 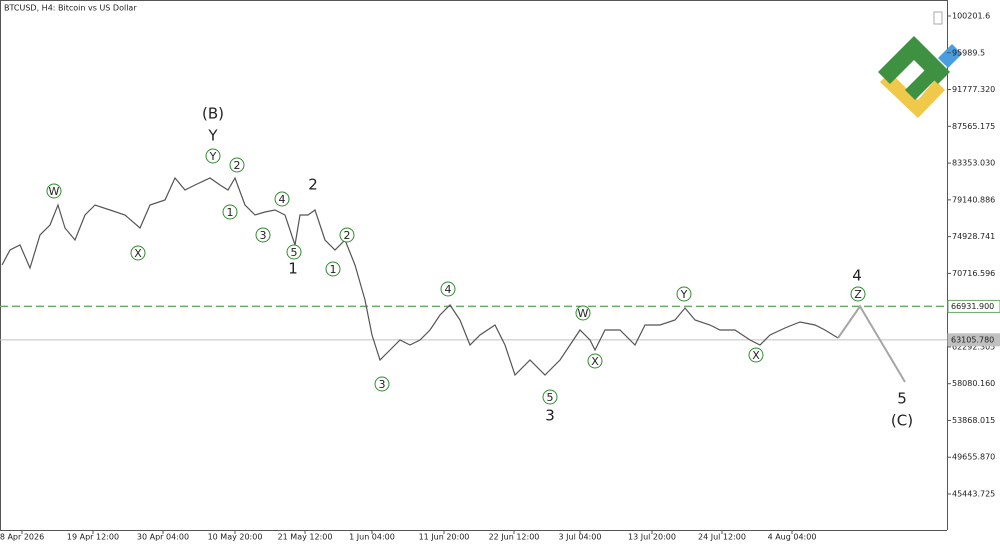 I want to click on y-tick-label: 53868.015, so click(x=973, y=420).